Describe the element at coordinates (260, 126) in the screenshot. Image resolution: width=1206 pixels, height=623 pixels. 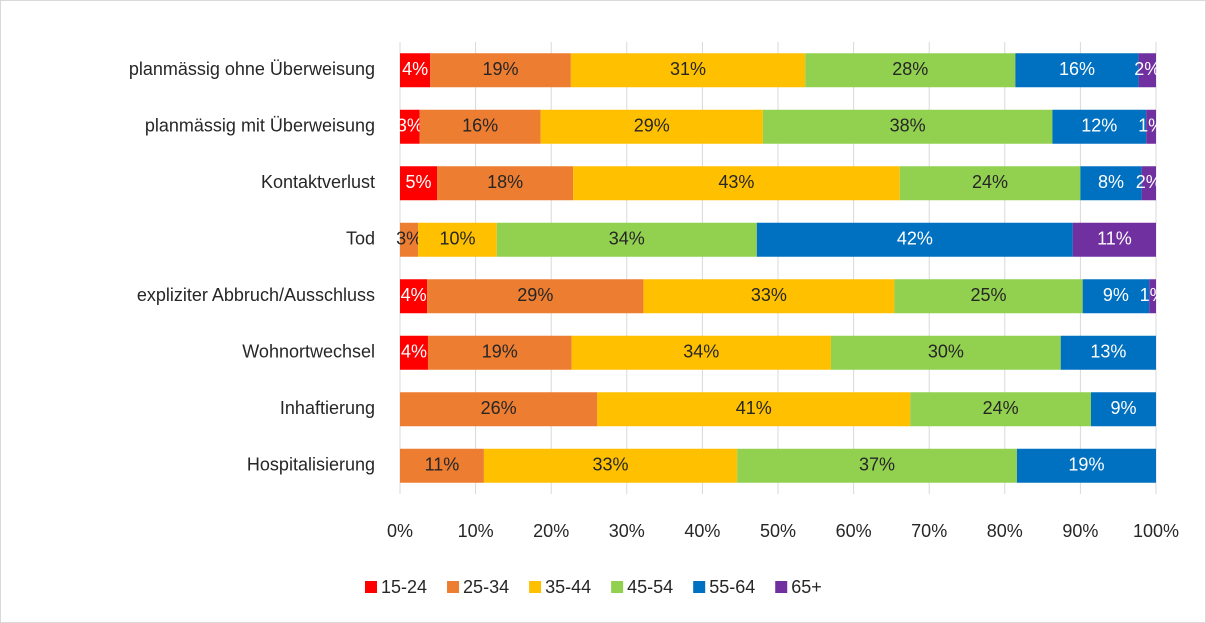
I see `y-tick-label: planmässig mit Überweisung` at that location.